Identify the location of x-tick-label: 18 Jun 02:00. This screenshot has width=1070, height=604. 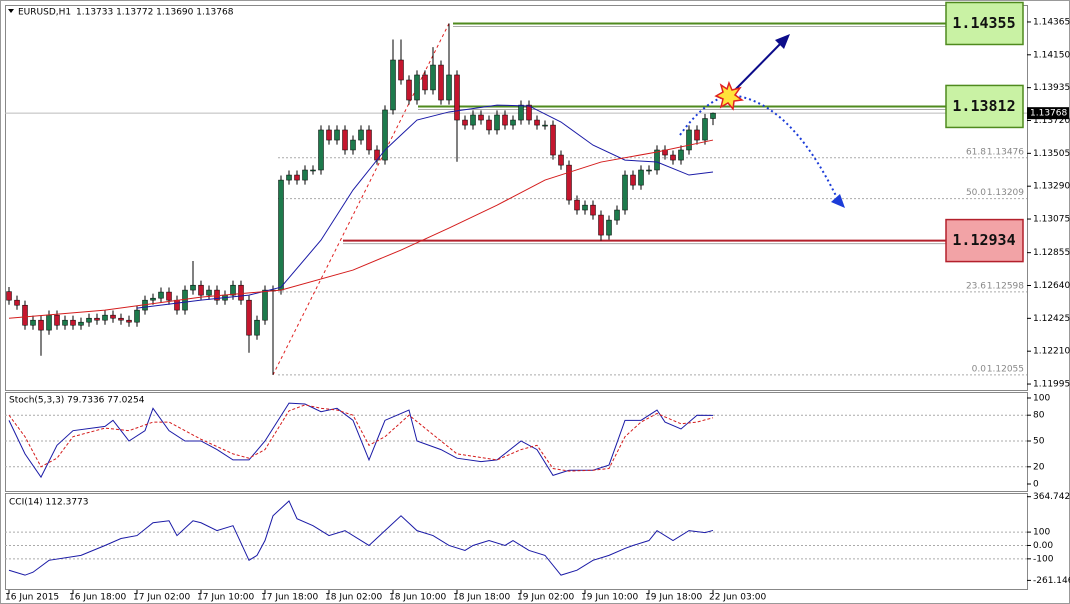
(353, 598).